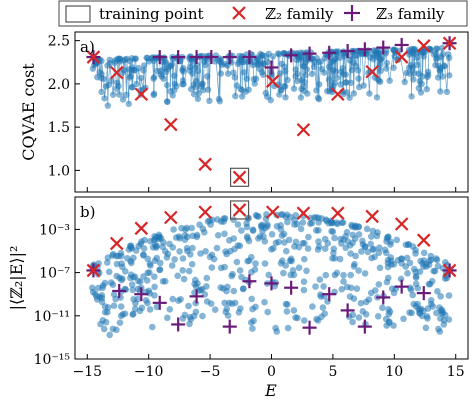 The height and width of the screenshot is (401, 474). I want to click on panel-b-xtick-label: 10, so click(394, 372).